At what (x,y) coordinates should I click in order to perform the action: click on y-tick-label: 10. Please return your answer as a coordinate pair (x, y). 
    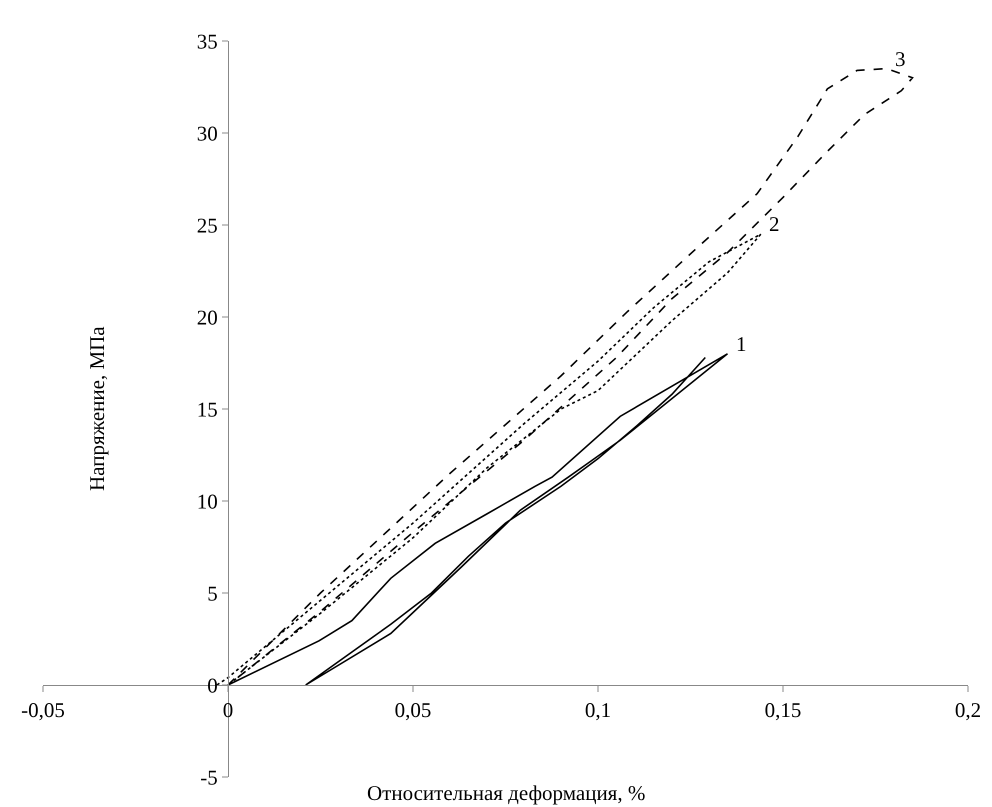
    Looking at the image, I should click on (207, 501).